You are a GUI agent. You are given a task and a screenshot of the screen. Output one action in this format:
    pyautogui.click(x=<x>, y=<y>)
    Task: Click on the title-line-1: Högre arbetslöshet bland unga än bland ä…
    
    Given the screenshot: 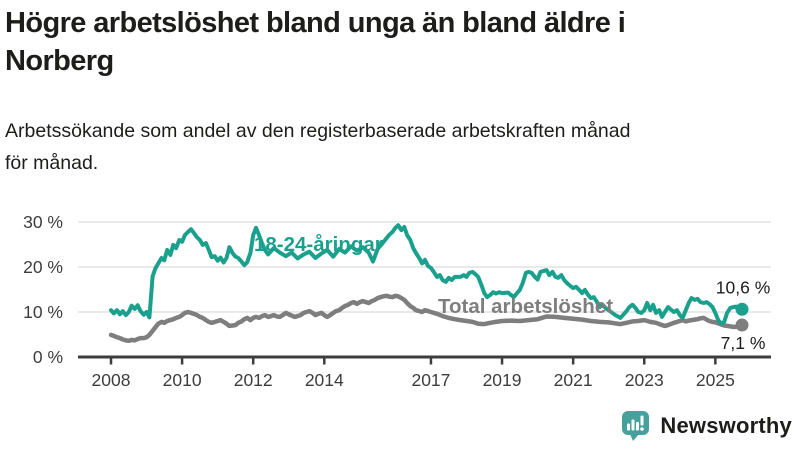 What is the action you would take?
    pyautogui.click(x=315, y=23)
    